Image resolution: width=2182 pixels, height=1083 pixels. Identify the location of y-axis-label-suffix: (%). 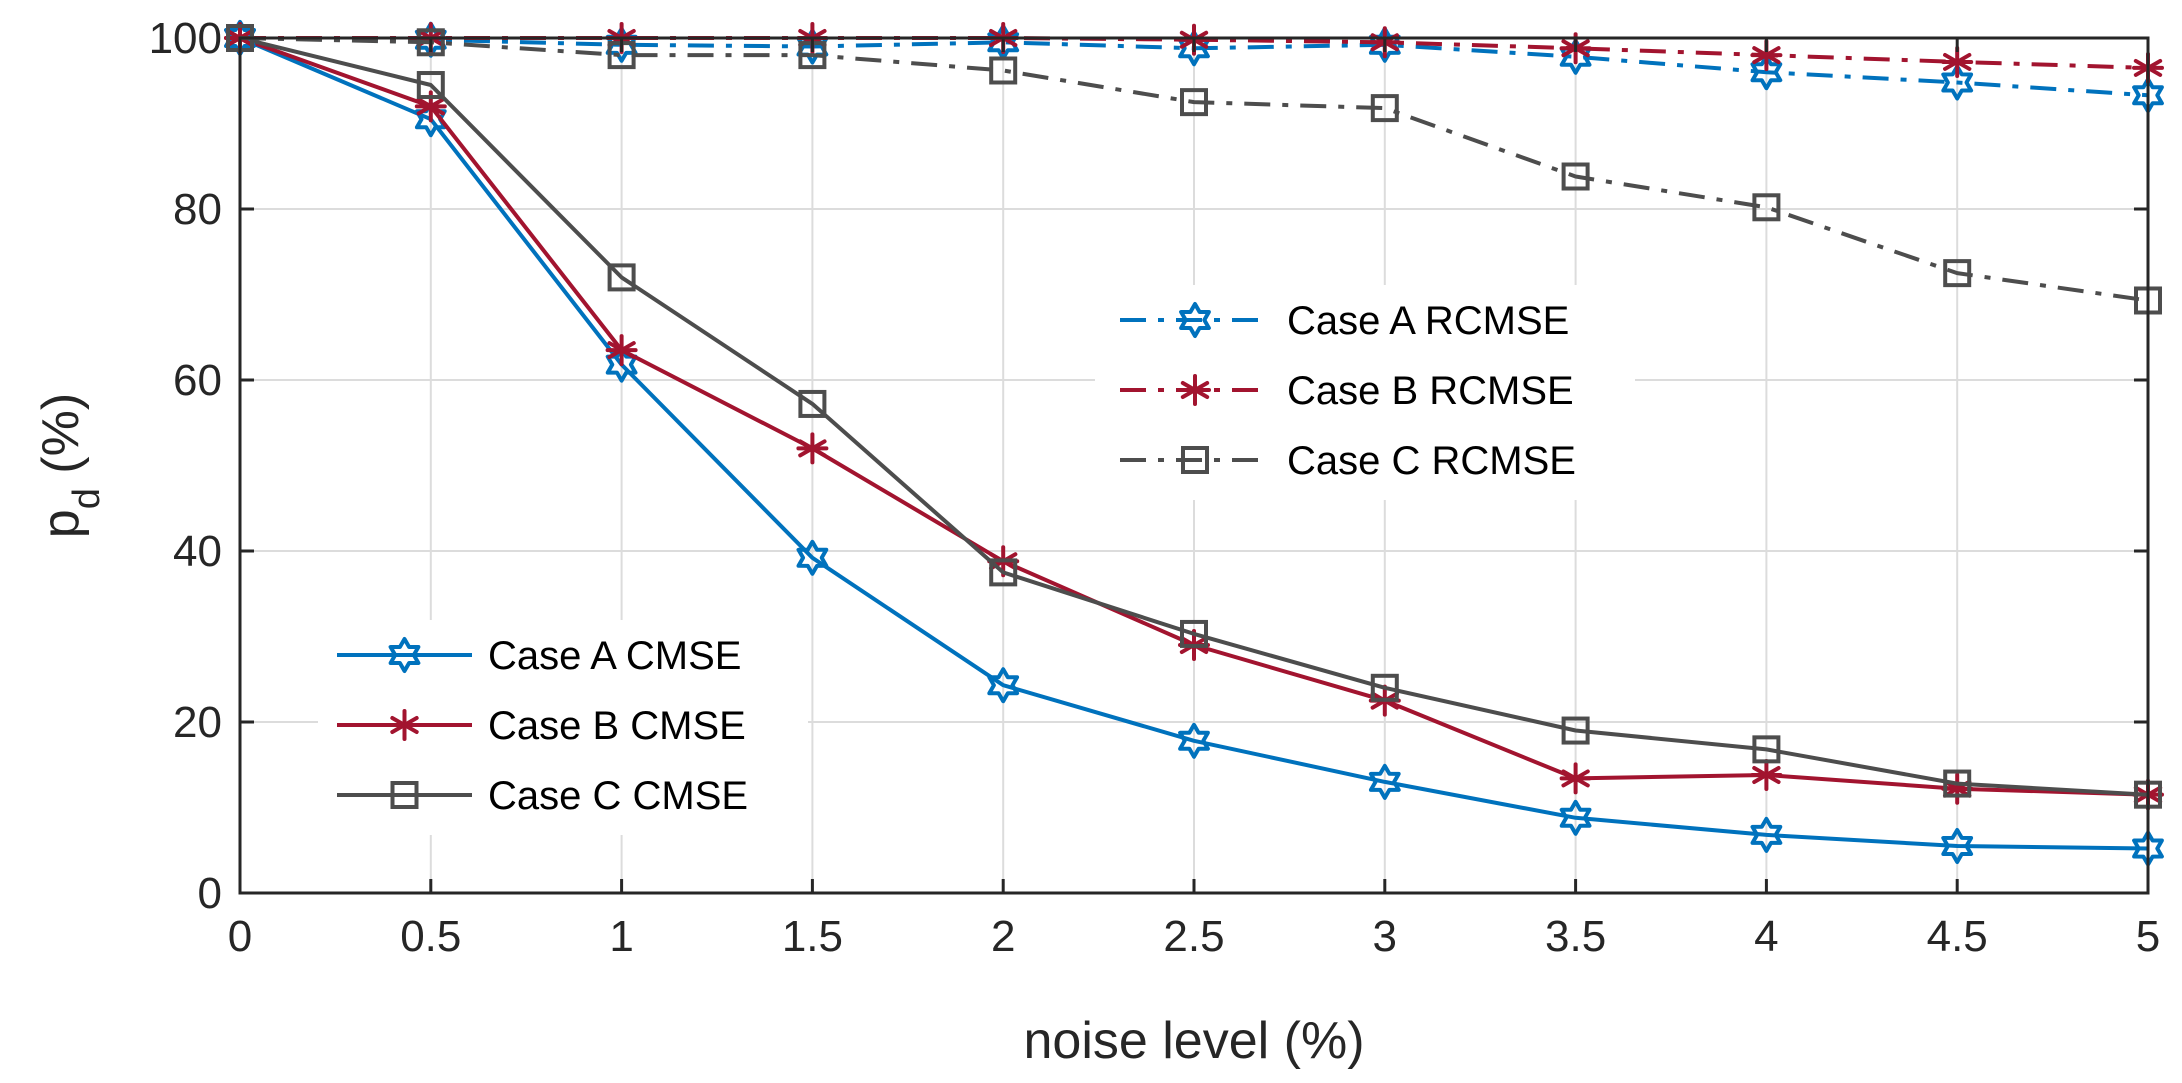
(61, 440).